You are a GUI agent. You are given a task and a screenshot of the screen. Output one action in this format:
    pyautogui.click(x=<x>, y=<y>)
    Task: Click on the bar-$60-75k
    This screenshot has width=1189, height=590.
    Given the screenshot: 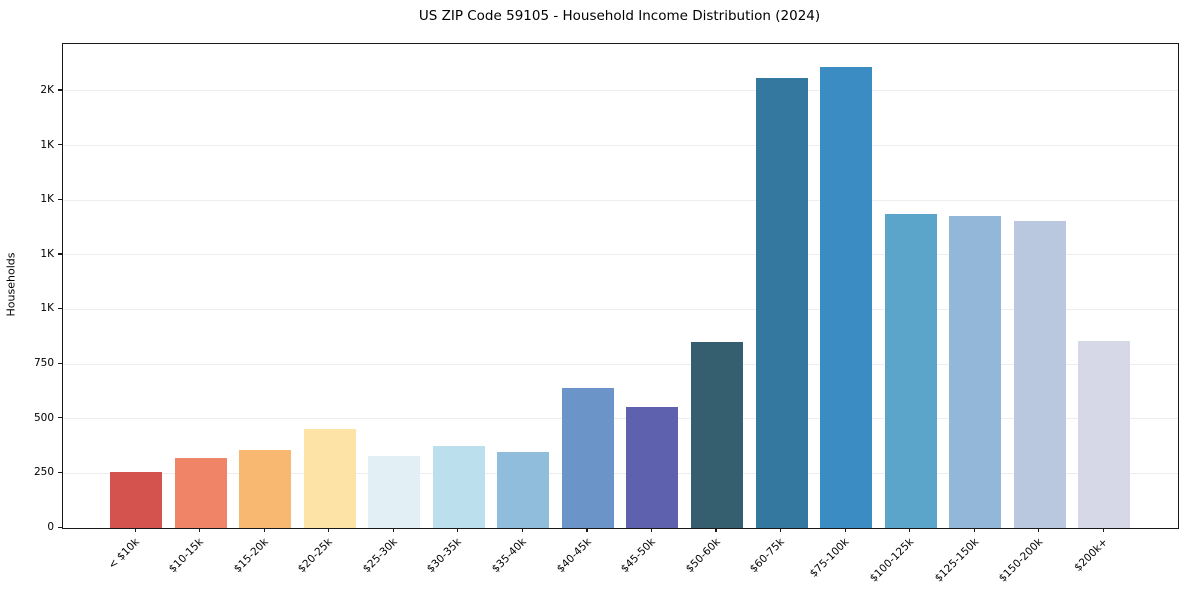 What is the action you would take?
    pyautogui.click(x=781, y=302)
    